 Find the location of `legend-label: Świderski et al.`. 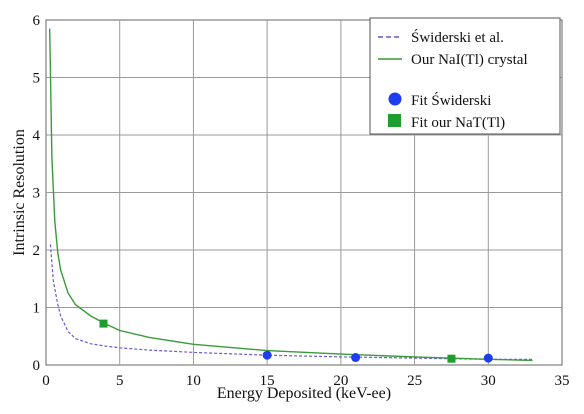

legend-label: Świderski et al. is located at coordinates (457, 37).